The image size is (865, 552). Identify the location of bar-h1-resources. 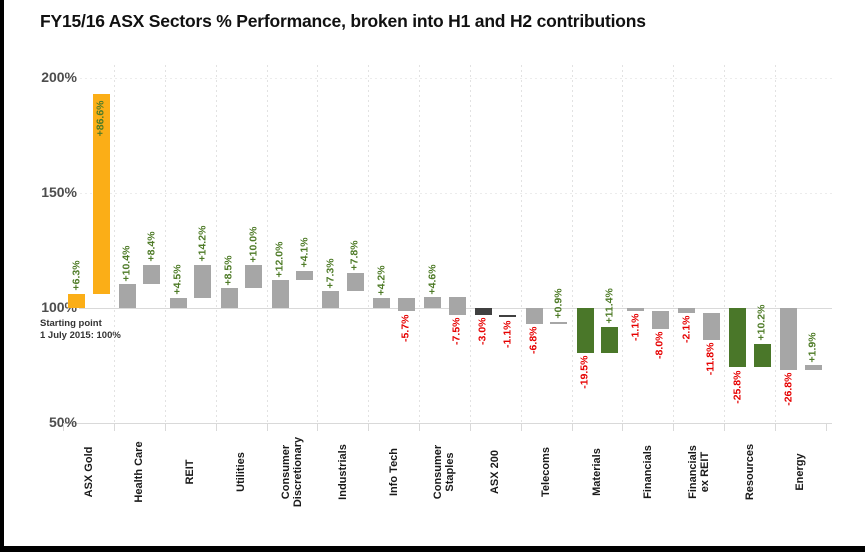
(738, 338).